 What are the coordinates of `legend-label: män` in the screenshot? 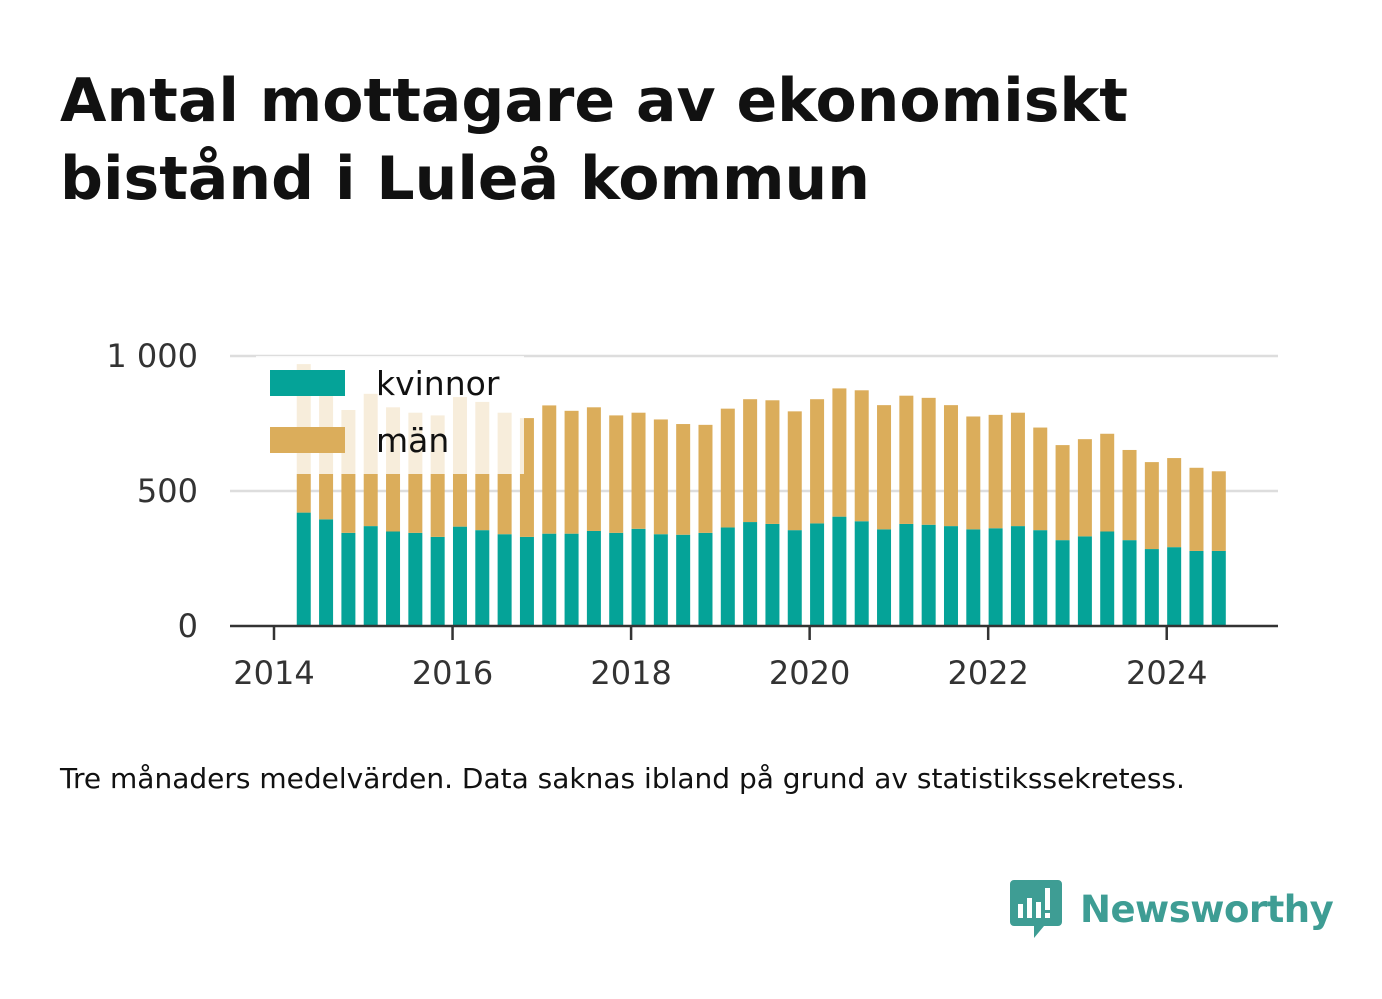 It's located at (412, 440).